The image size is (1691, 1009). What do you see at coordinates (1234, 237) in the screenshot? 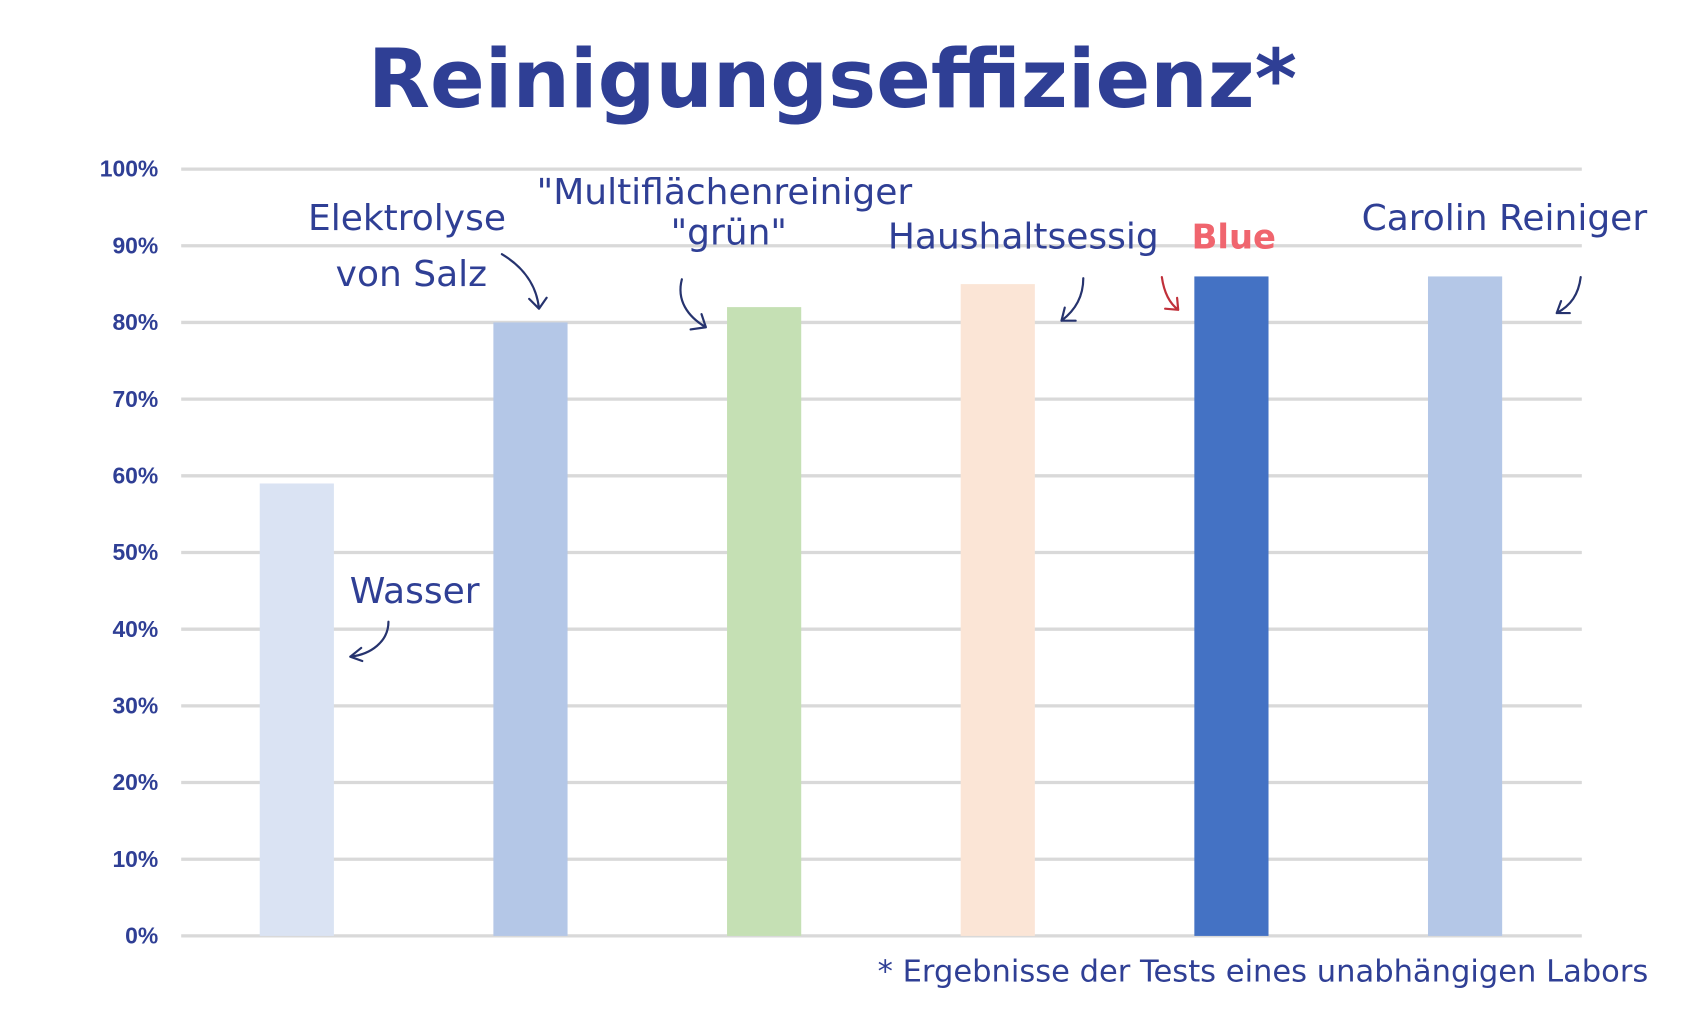
I see `label-blue: Blue` at bounding box center [1234, 237].